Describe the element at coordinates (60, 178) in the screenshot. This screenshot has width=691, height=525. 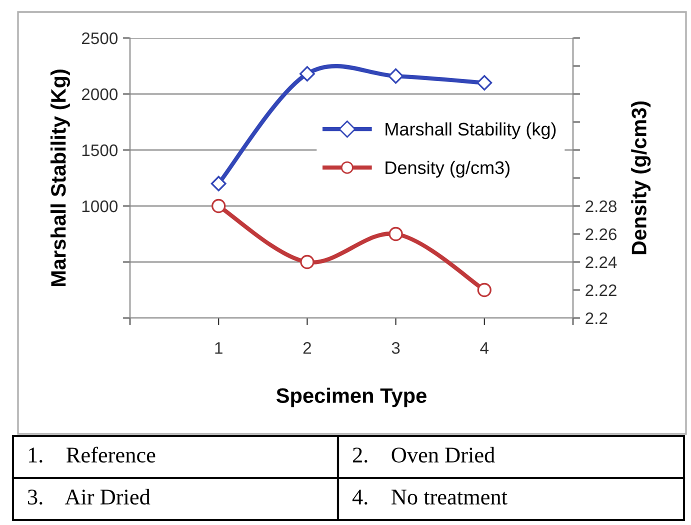
I see `y-axis-title: Marshall Stability (Kg)` at that location.